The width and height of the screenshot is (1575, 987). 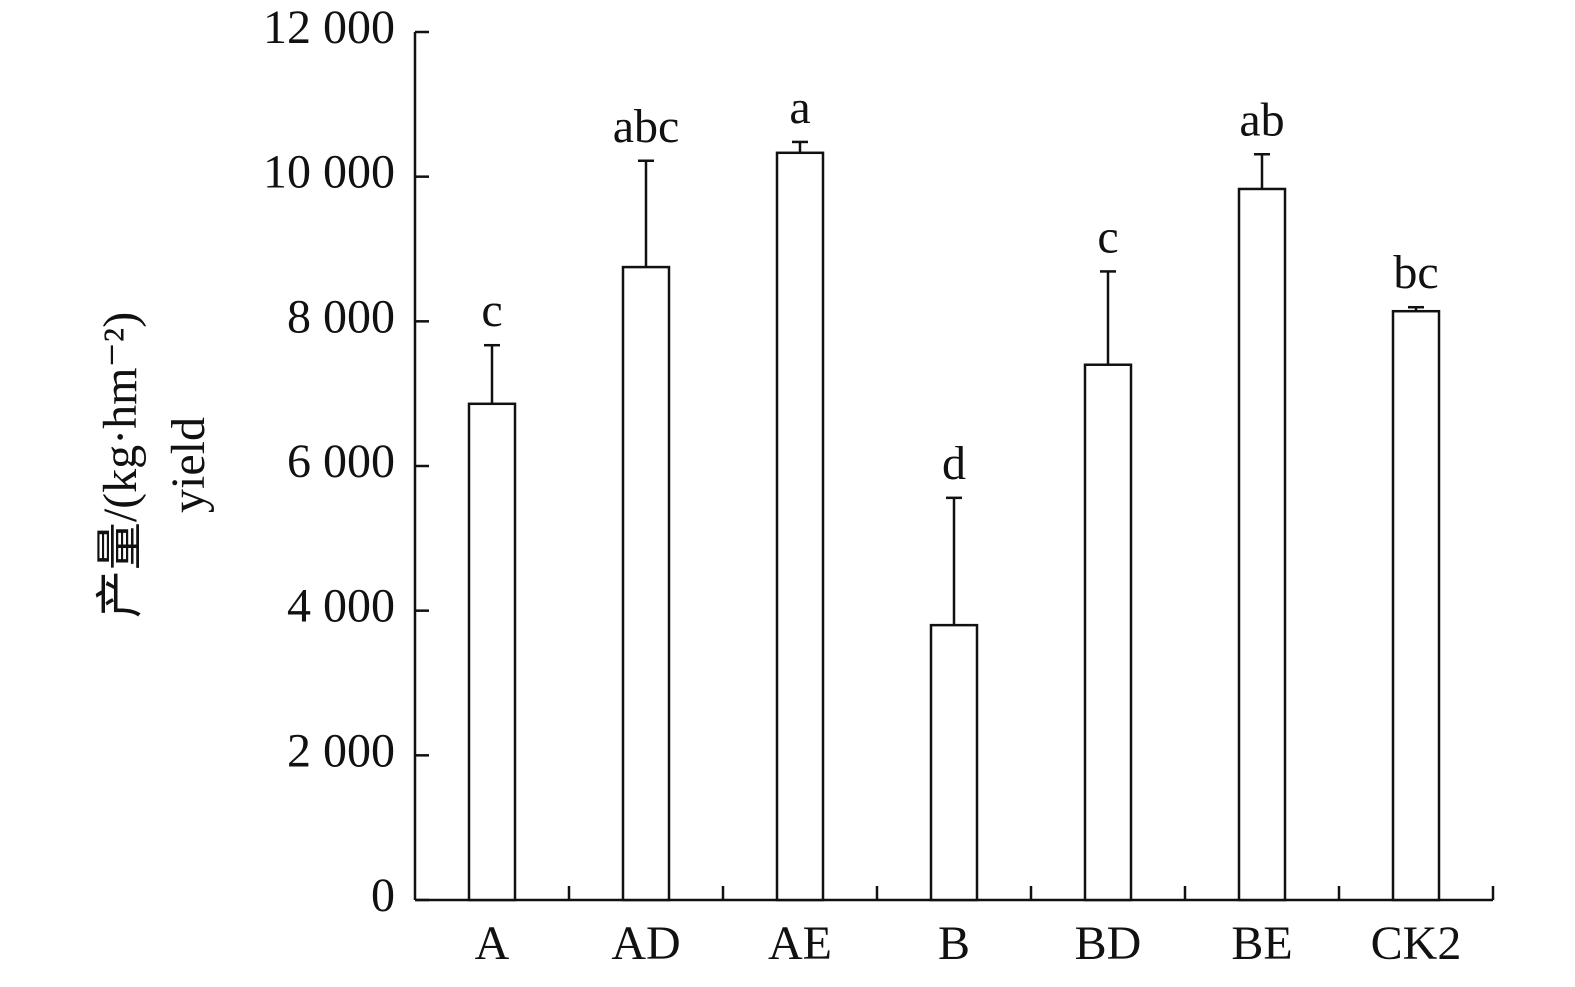 What do you see at coordinates (1416, 943) in the screenshot?
I see `x-tick-label: CK2` at bounding box center [1416, 943].